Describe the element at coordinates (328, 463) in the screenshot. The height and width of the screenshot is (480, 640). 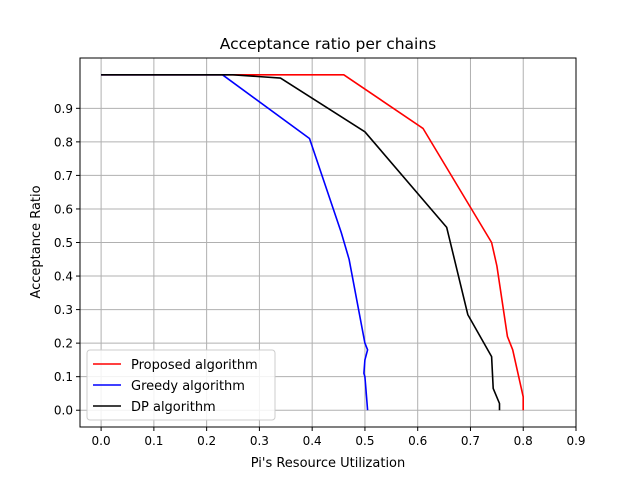
I see `x-axis-label: Pi's Resource Utilization` at that location.